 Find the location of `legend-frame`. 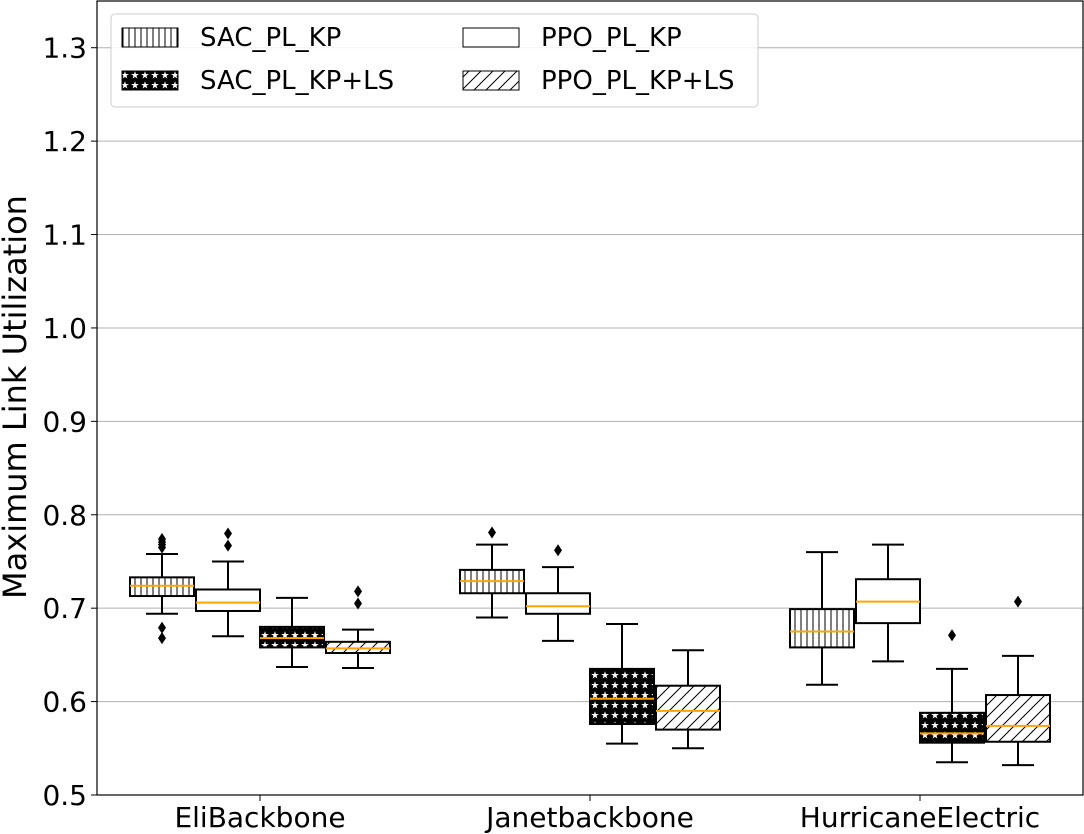

legend-frame is located at coordinates (434, 60).